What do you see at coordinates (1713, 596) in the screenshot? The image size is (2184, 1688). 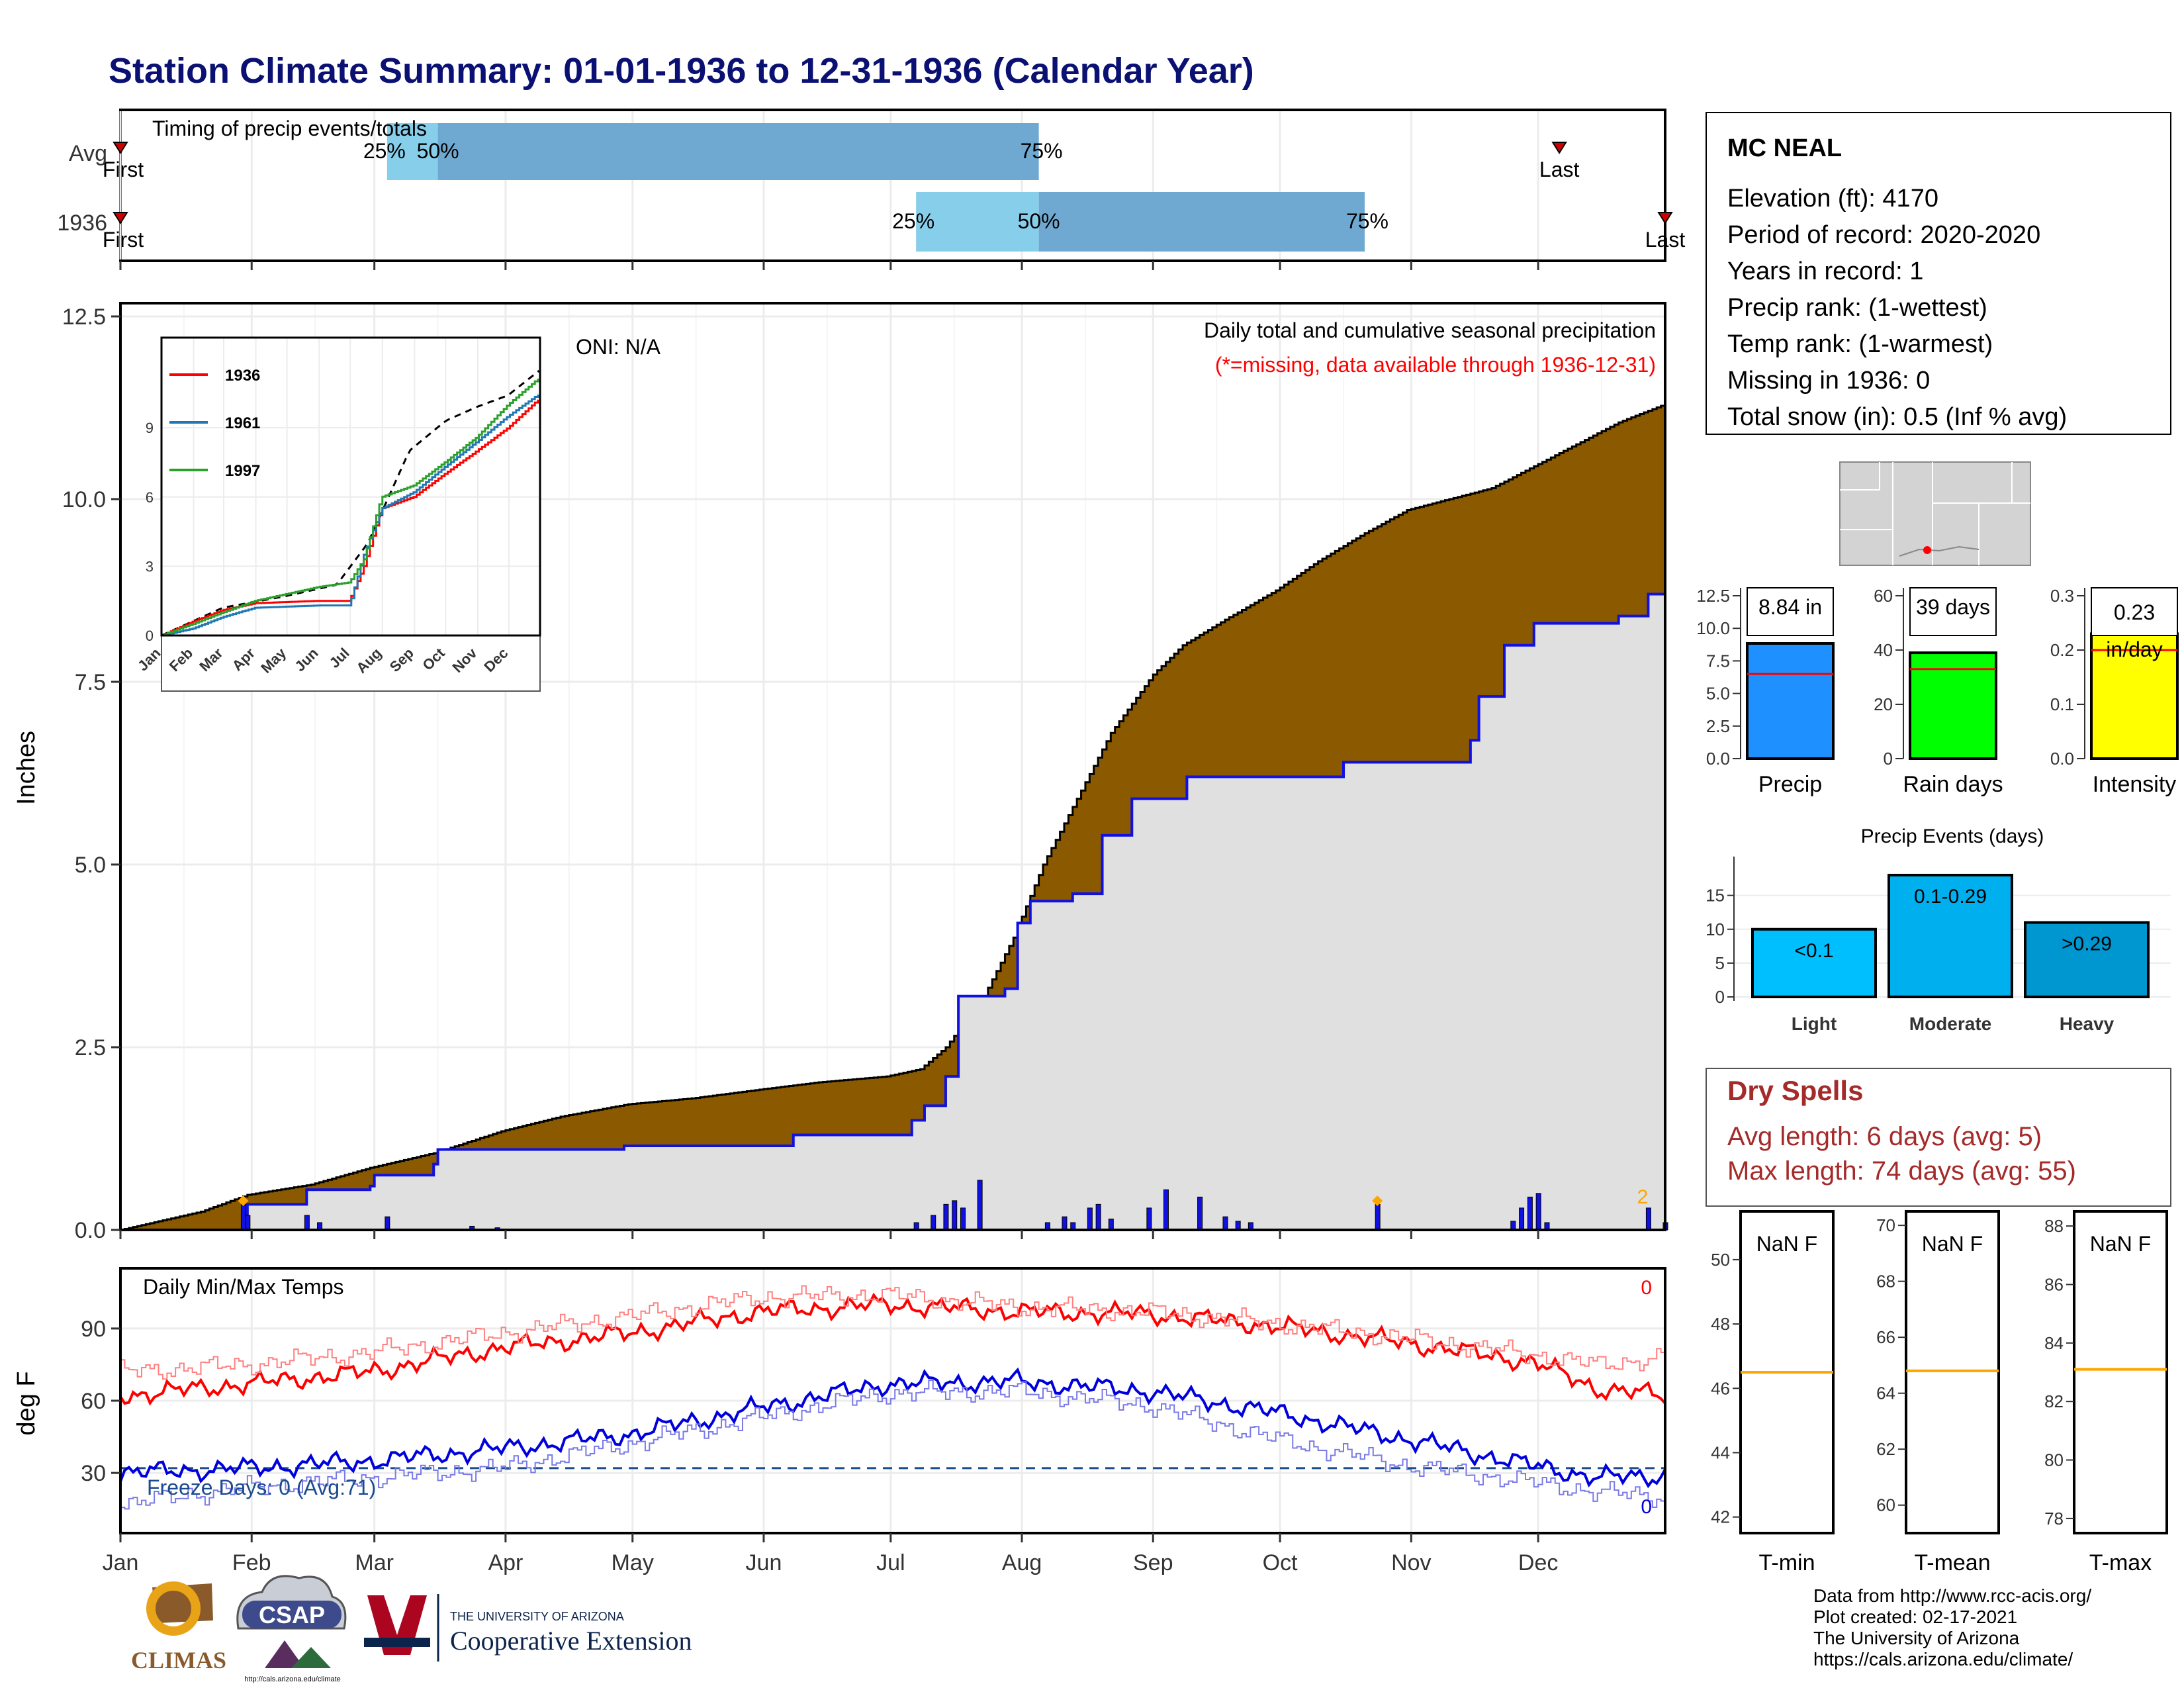 I see `summary-y-tick-label: 12.5` at bounding box center [1713, 596].